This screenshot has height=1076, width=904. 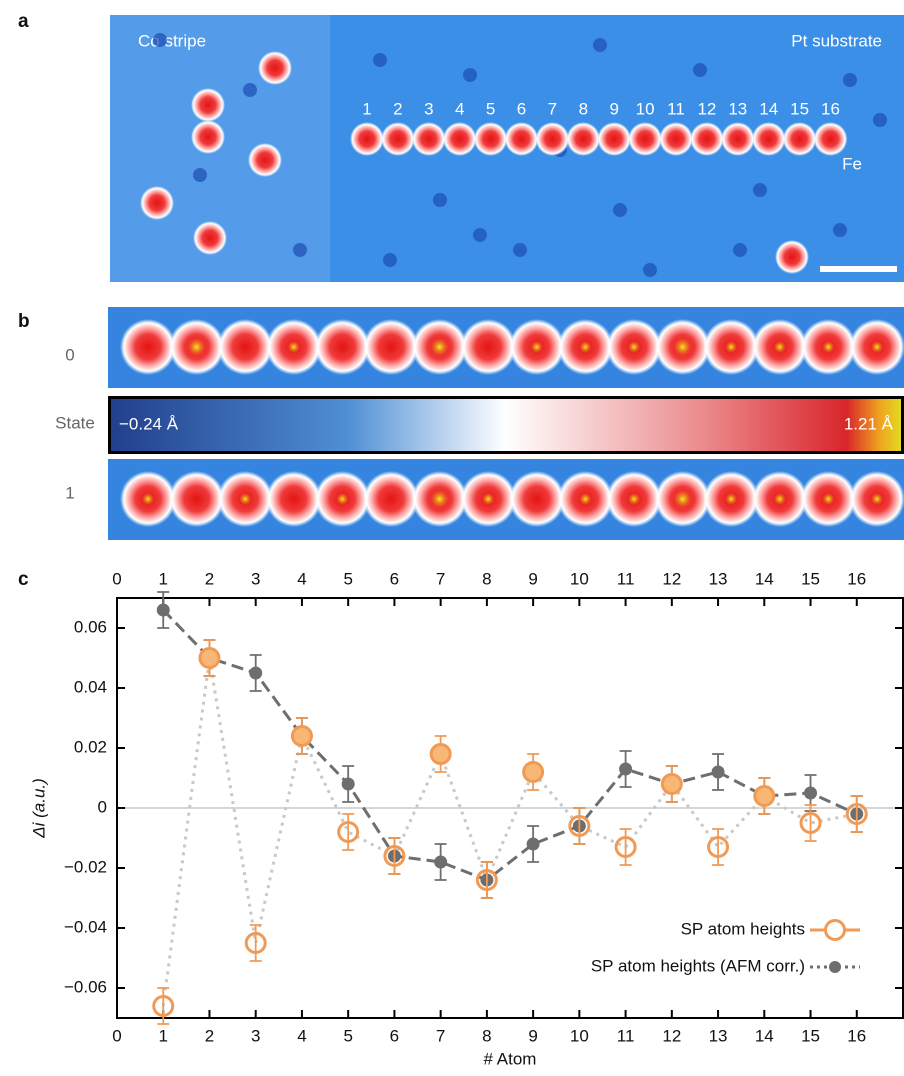 What do you see at coordinates (23, 579) in the screenshot?
I see `panel-label: c` at bounding box center [23, 579].